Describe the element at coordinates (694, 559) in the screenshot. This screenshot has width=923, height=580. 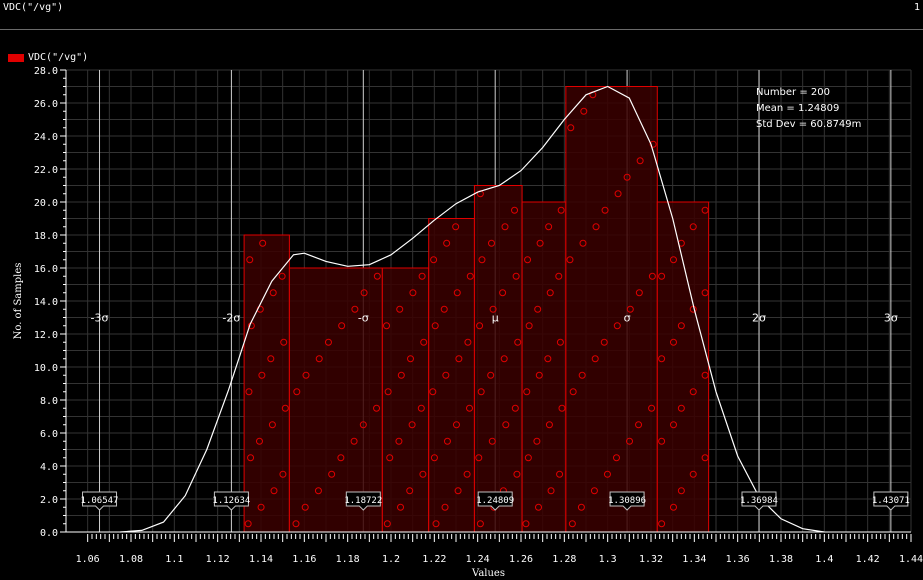
I see `x-tick-label: 1.34` at that location.